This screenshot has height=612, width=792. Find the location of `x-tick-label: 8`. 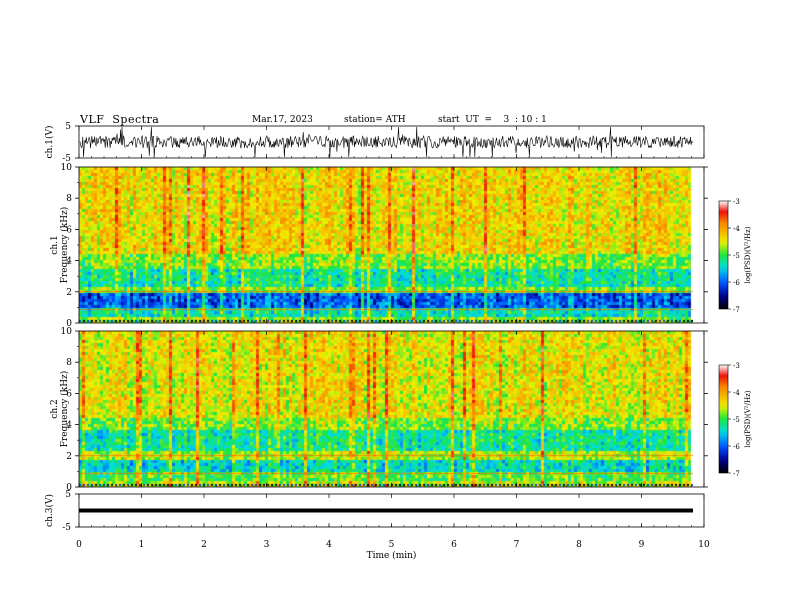

x-tick-label: 8 is located at coordinates (579, 545).